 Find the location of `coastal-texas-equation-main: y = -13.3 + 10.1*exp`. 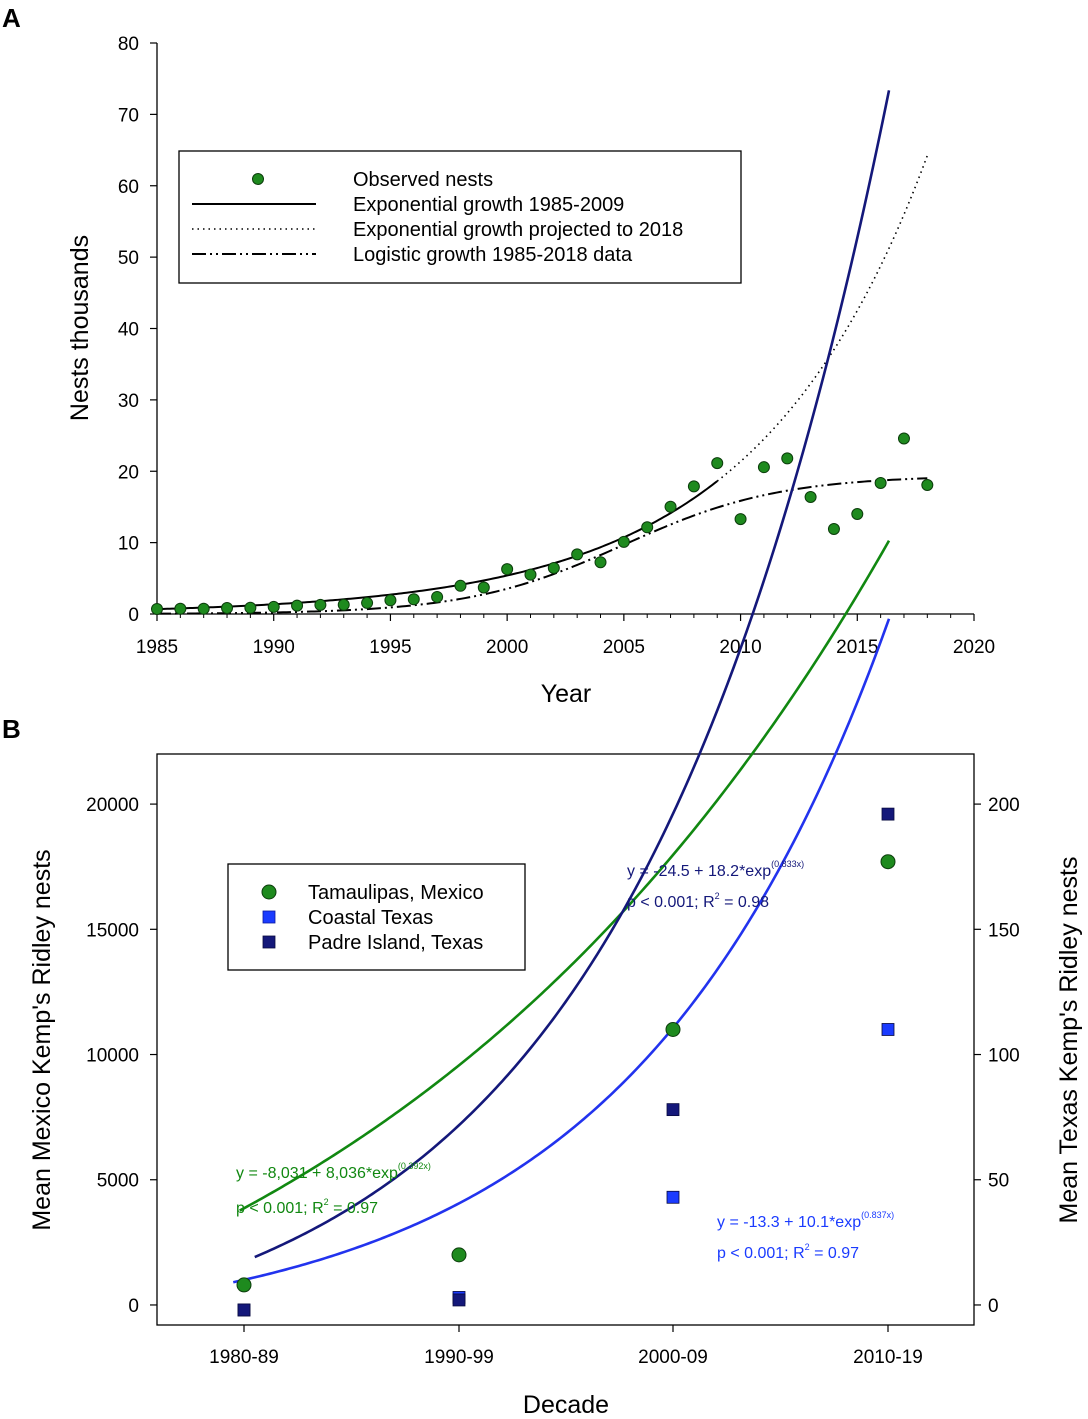

coastal-texas-equation-main: y = -13.3 + 10.1*exp is located at coordinates (789, 1222).